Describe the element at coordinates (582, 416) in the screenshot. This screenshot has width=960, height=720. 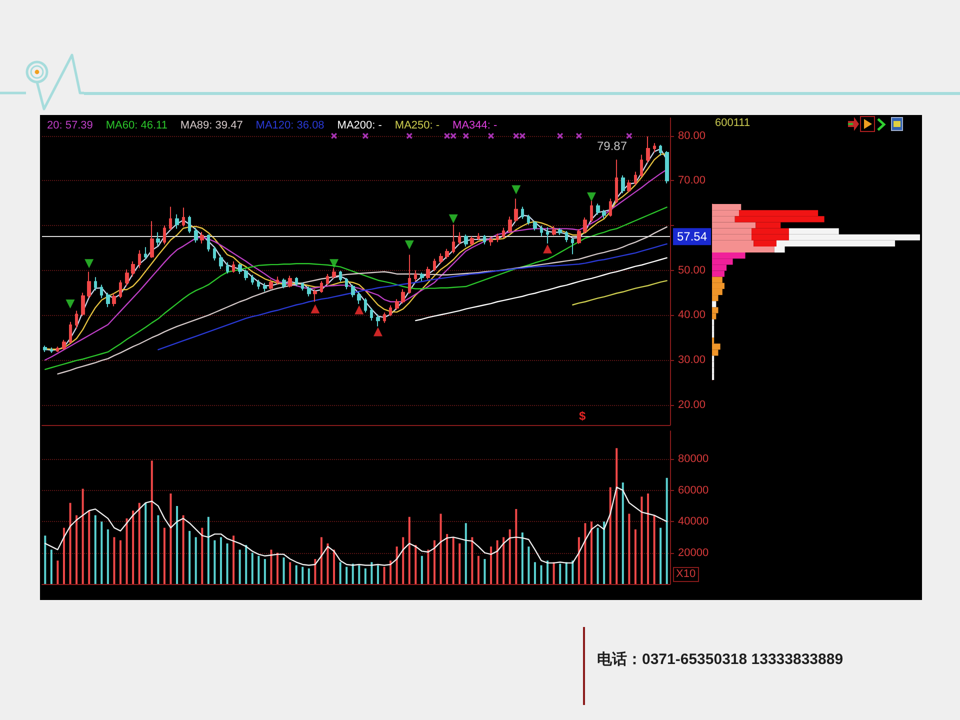
I see `annotation: $` at that location.